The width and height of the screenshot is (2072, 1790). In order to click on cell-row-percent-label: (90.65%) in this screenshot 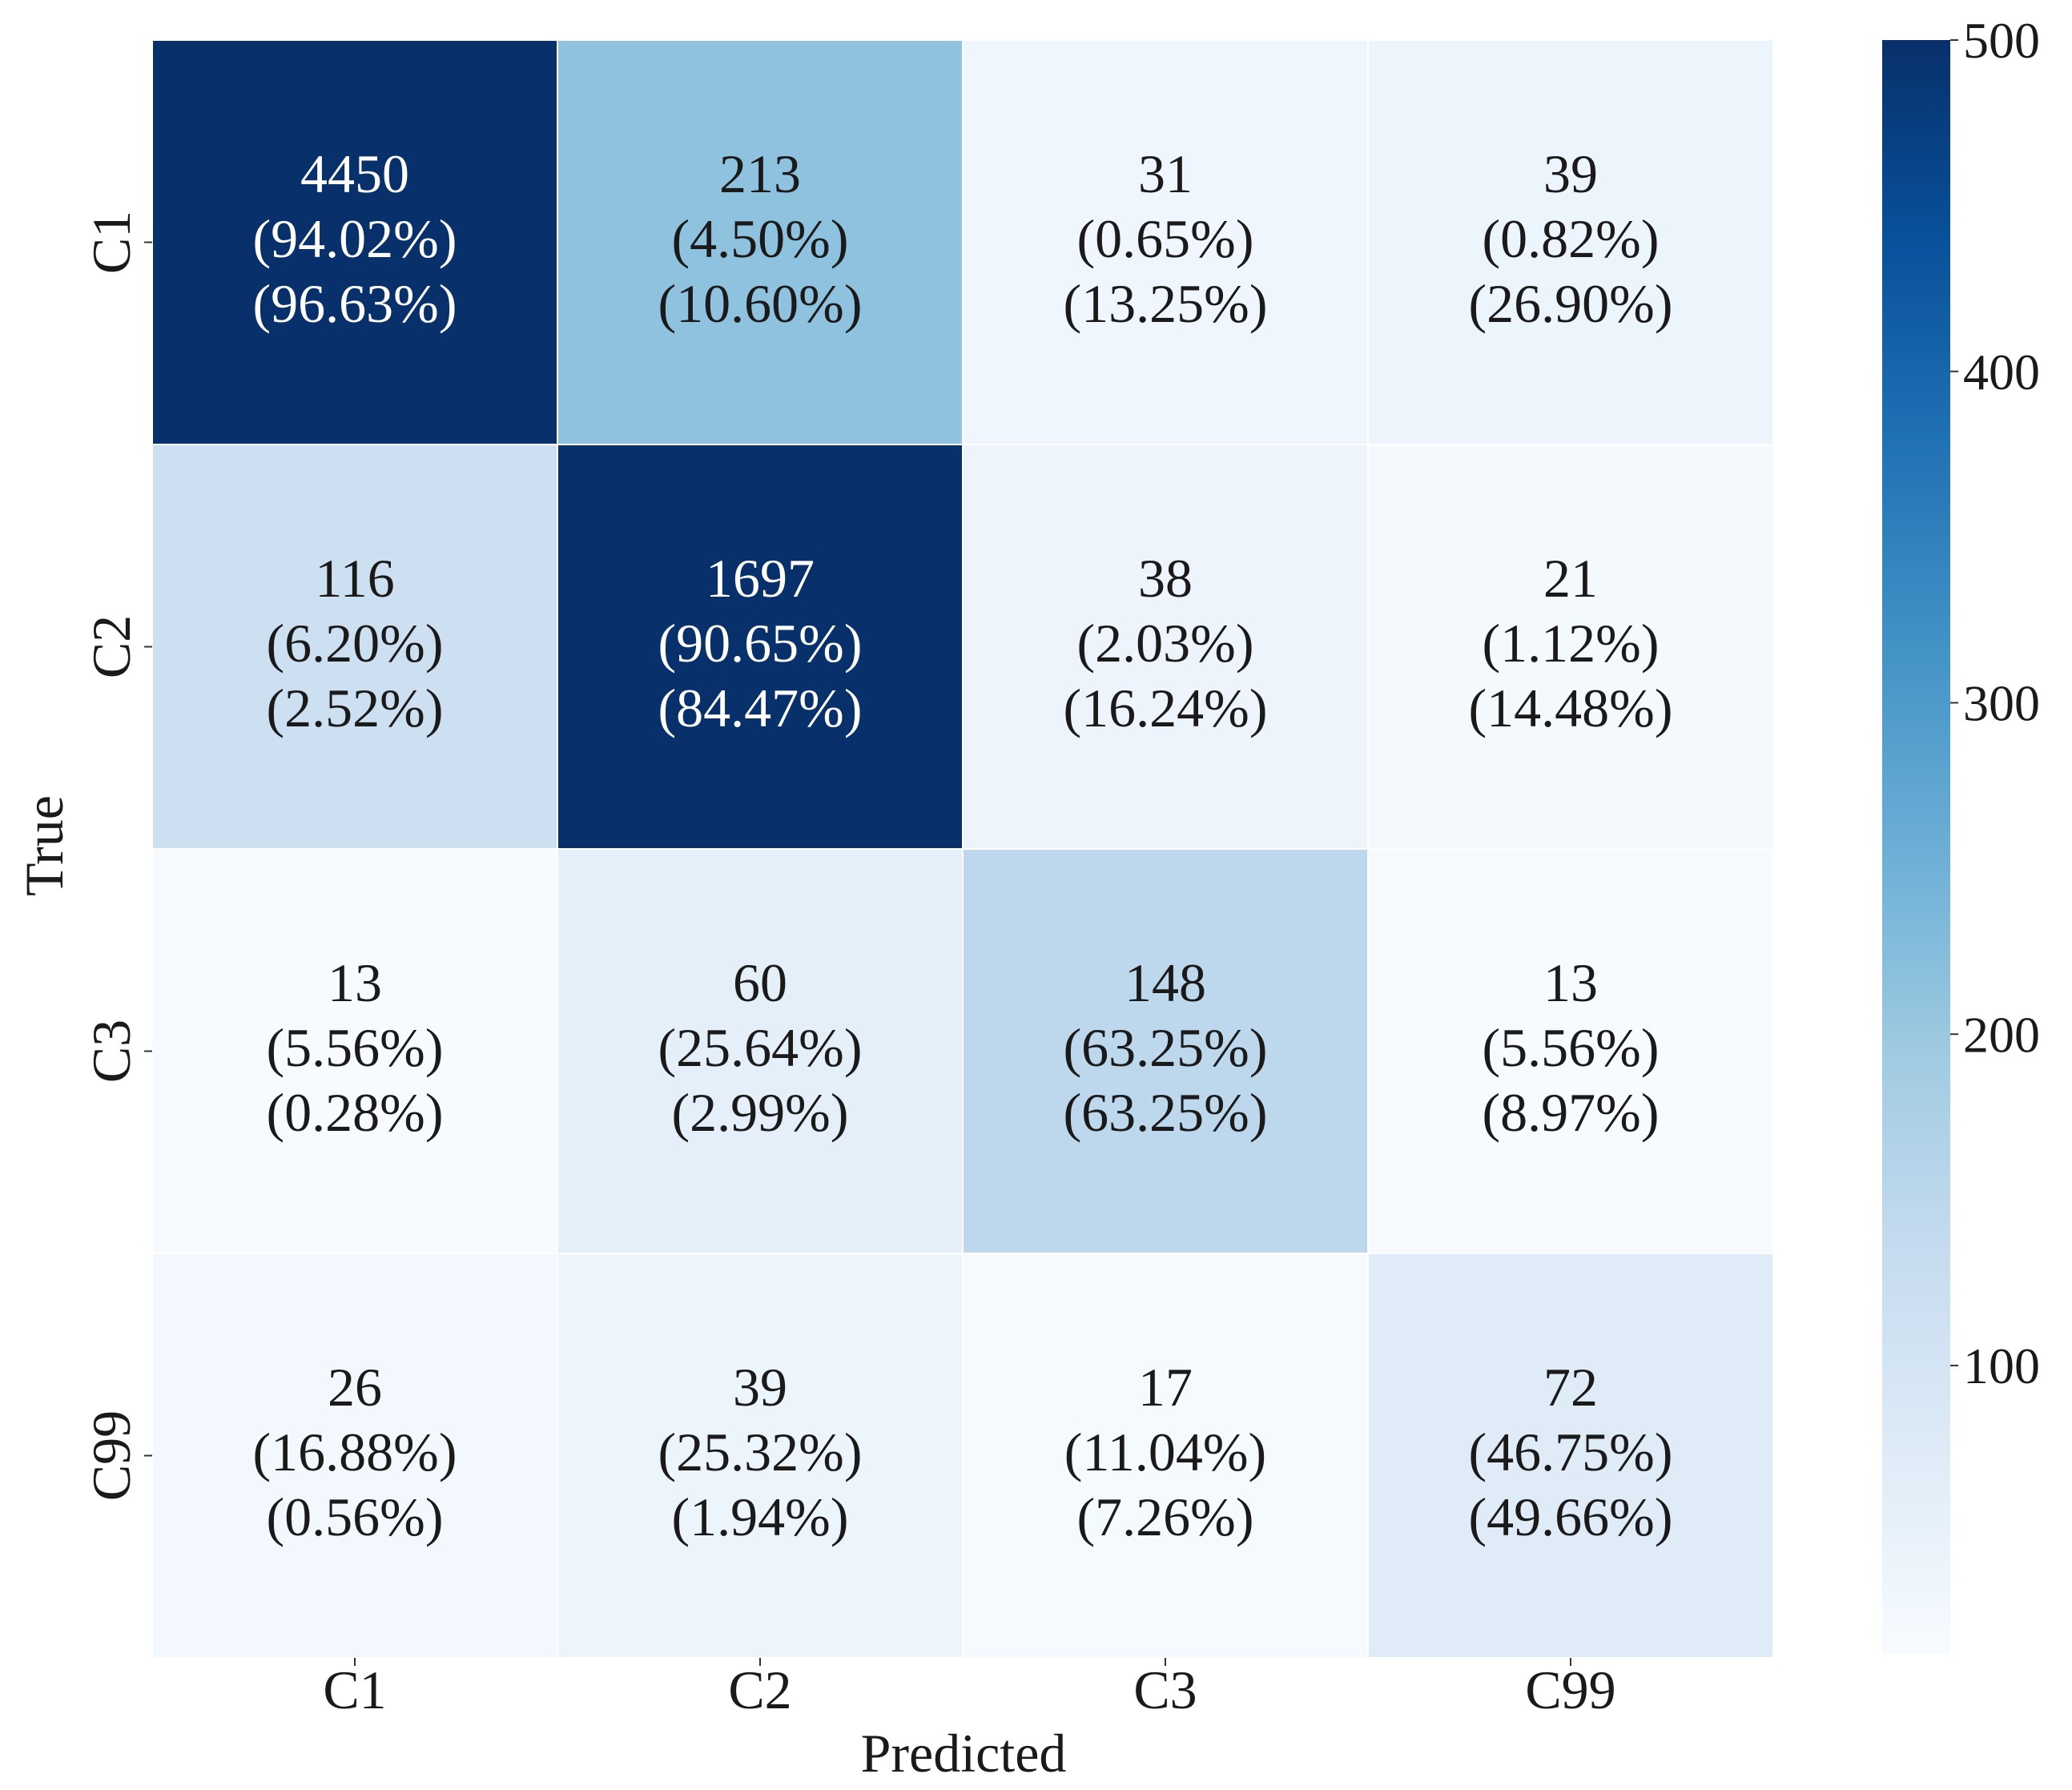, I will do `click(760, 643)`.